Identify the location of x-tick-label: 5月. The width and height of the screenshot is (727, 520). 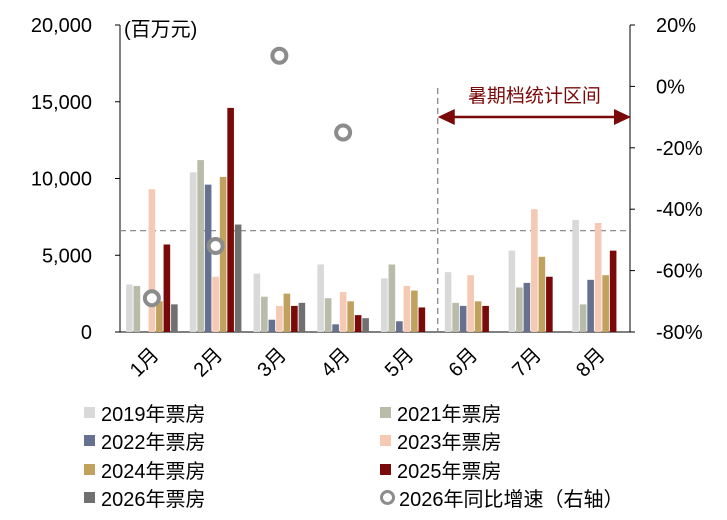
(400, 363).